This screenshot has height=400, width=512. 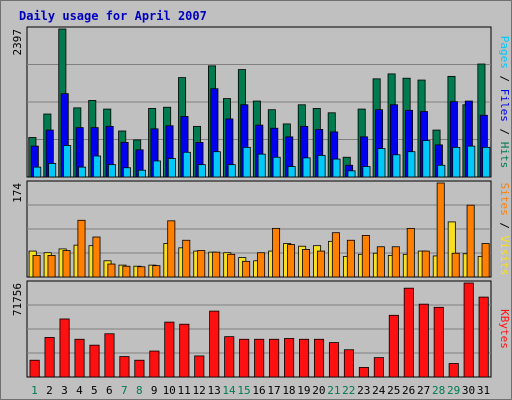 What do you see at coordinates (363, 390) in the screenshot?
I see `day-label-23: 23` at bounding box center [363, 390].